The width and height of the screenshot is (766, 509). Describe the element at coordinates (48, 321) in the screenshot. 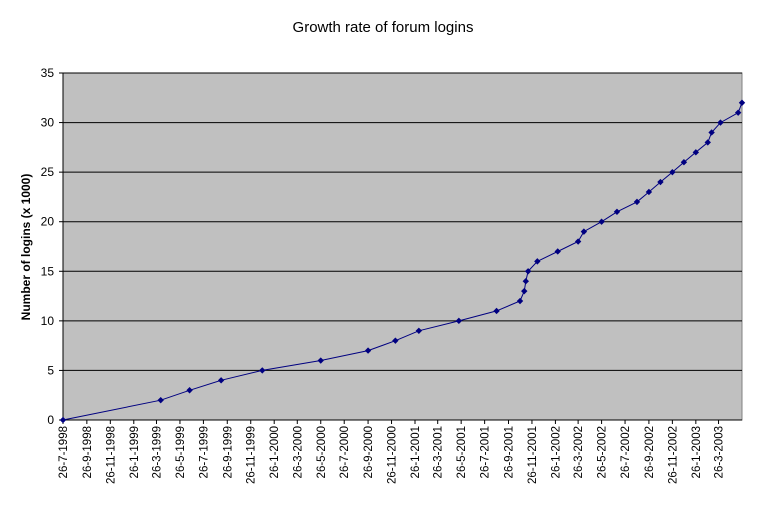

I see `y-tick-label: 10` at that location.